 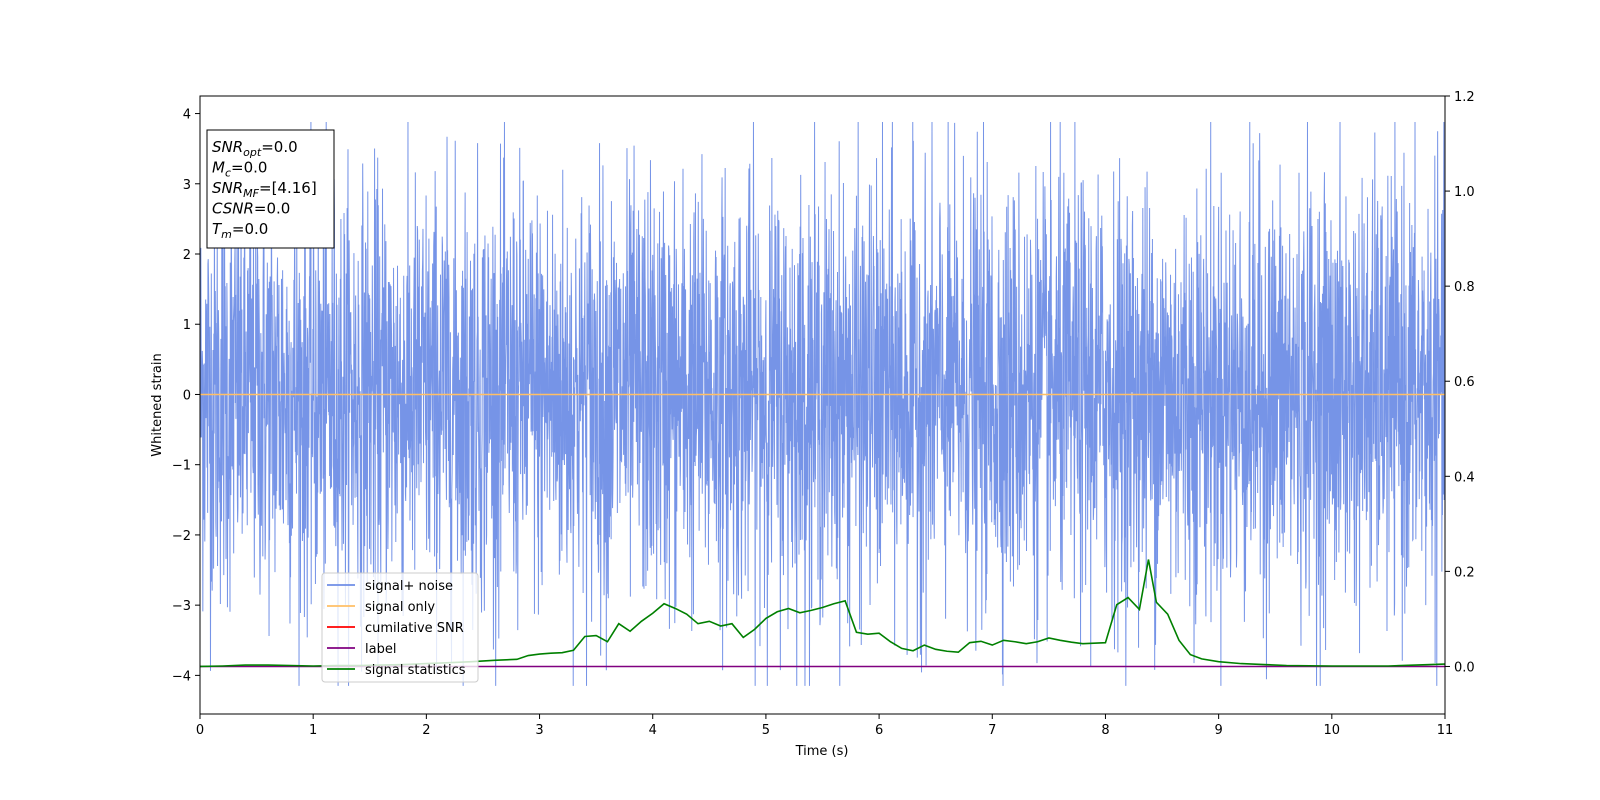 What do you see at coordinates (157, 404) in the screenshot?
I see `y-axis-label: Whitened strain` at bounding box center [157, 404].